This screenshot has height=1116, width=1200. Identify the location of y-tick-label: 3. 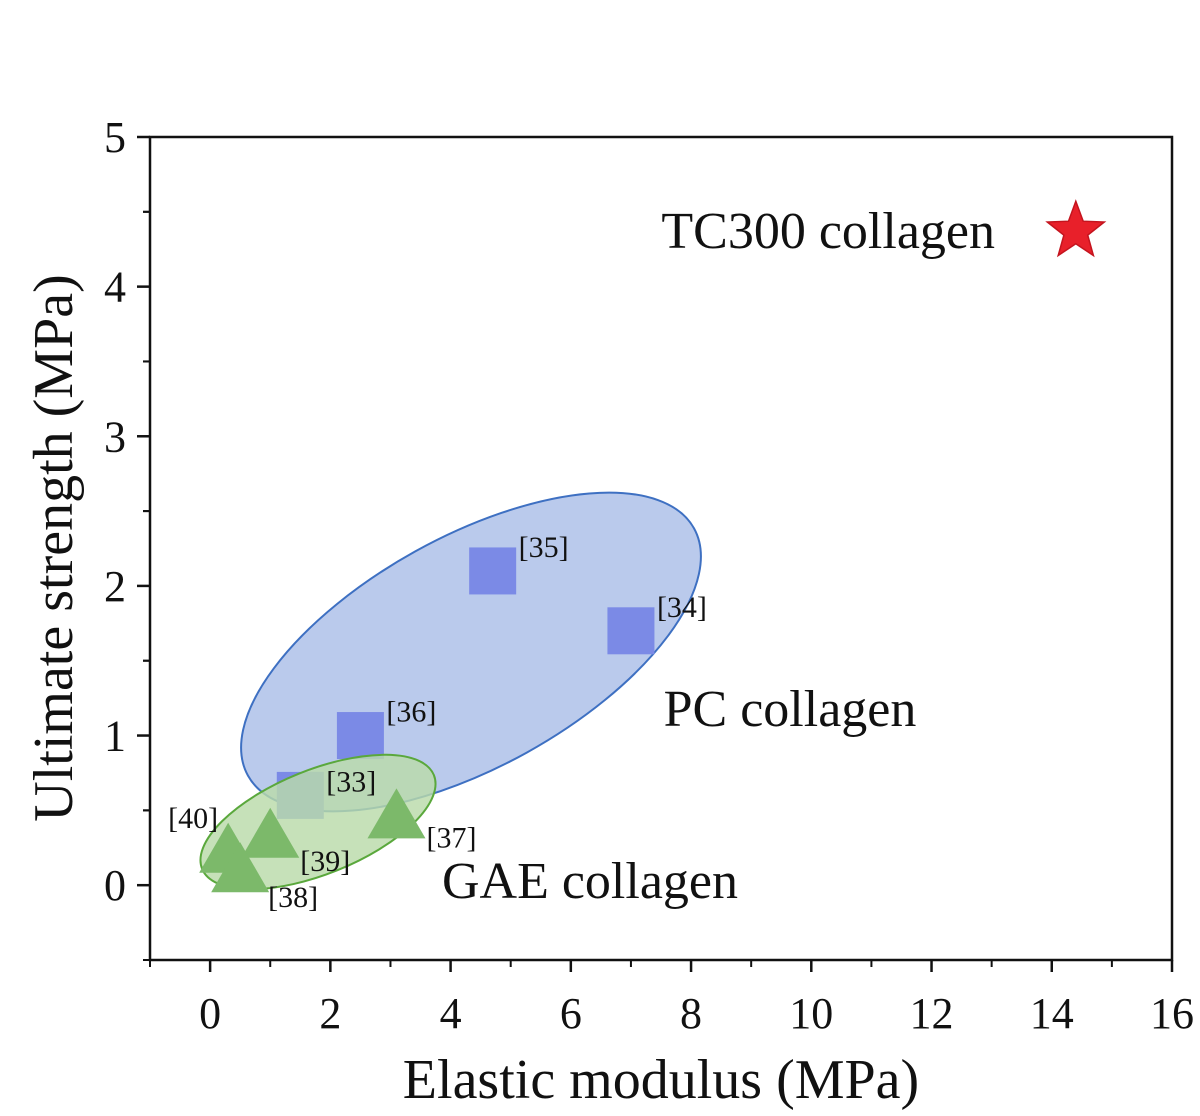
(115, 436).